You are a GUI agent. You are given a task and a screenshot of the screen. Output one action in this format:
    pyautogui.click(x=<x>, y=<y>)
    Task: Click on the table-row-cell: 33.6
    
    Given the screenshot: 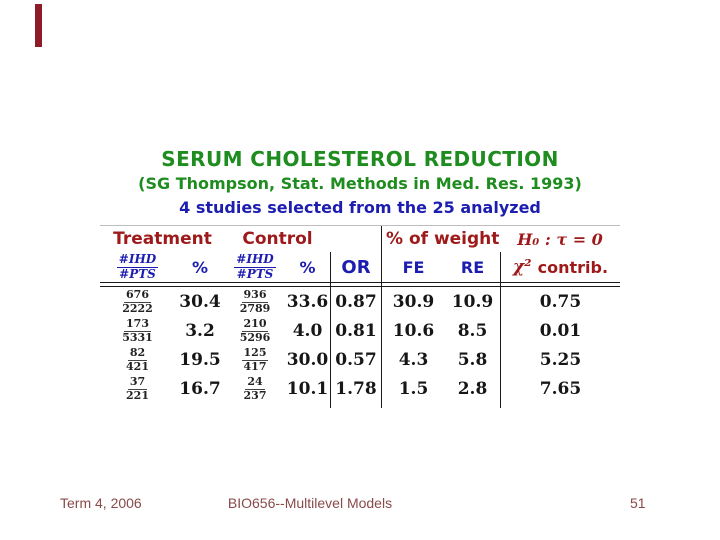 What is the action you would take?
    pyautogui.click(x=307, y=301)
    